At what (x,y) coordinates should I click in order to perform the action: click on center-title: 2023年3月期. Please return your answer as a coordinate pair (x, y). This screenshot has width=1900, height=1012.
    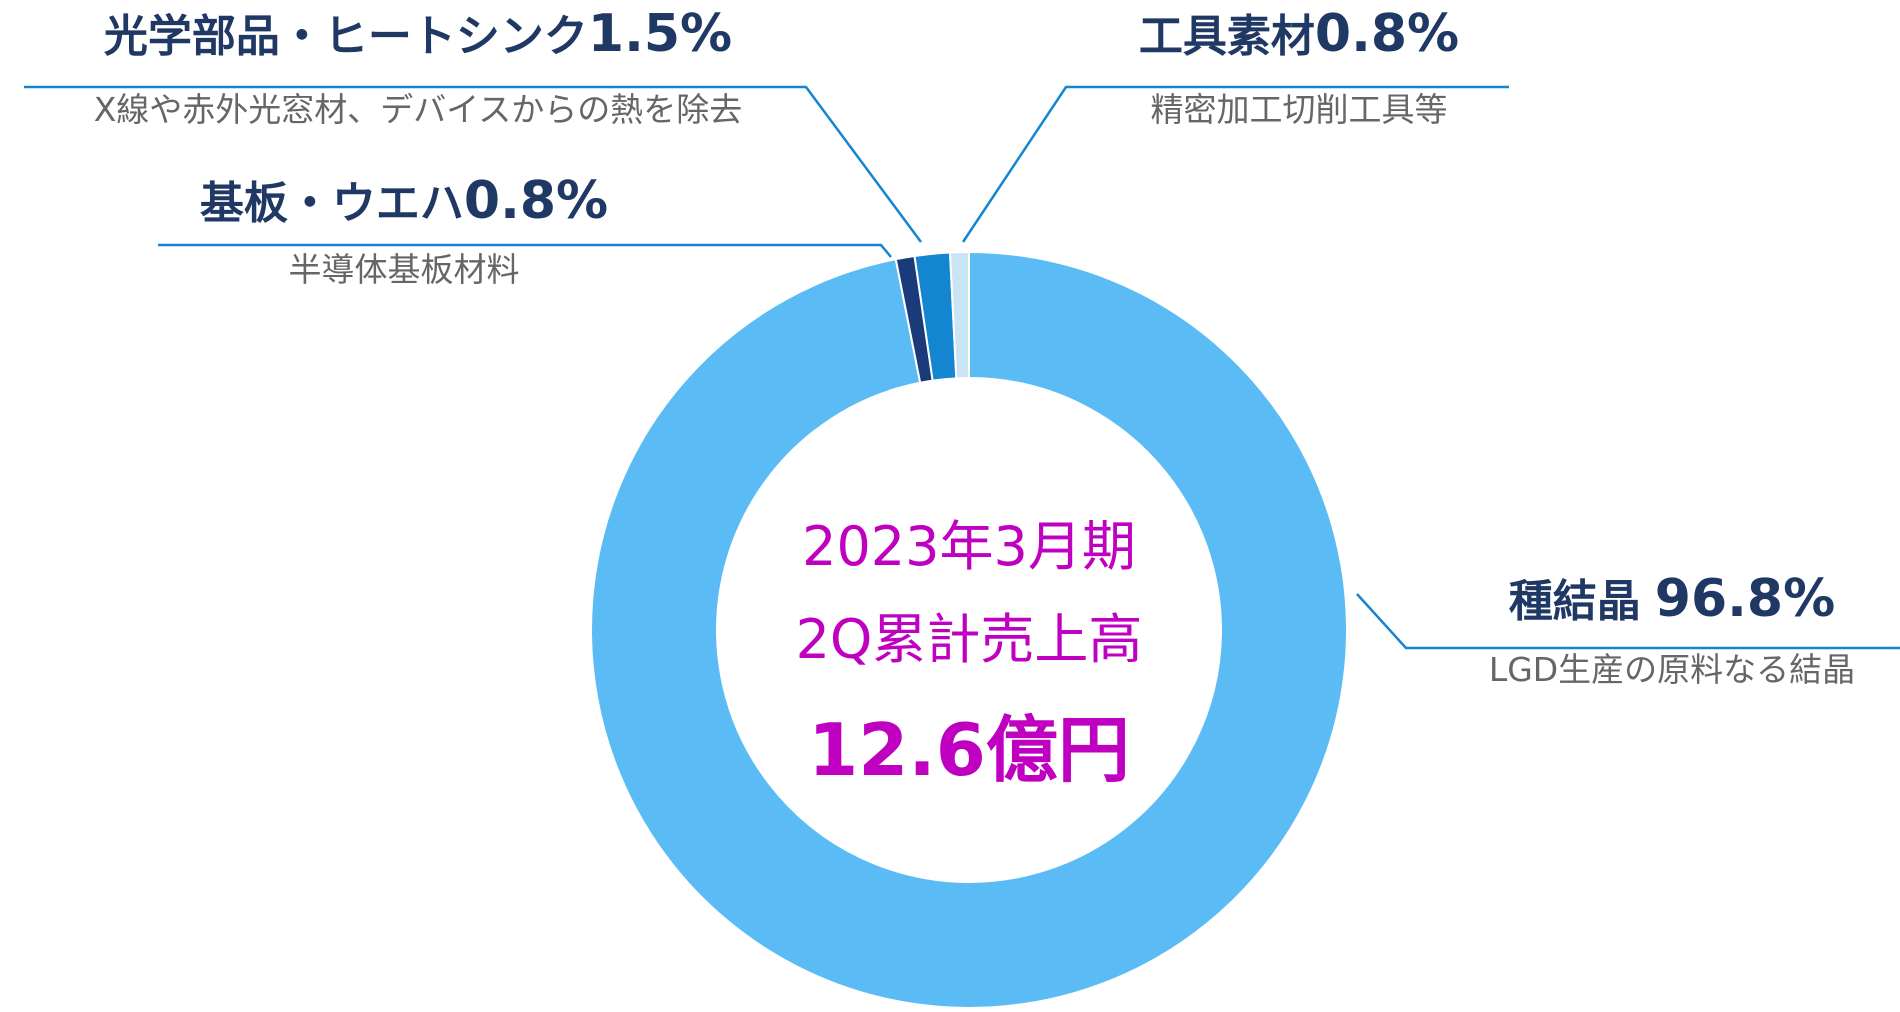
    Looking at the image, I should click on (969, 546).